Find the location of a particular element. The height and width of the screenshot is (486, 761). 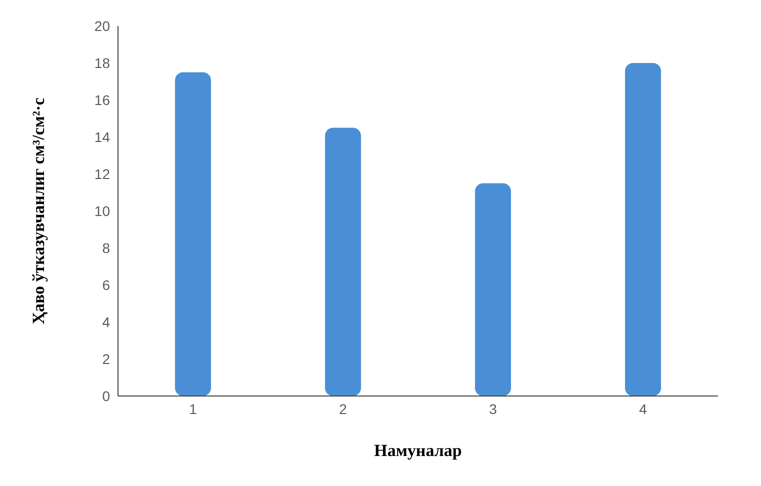

y-tick-label: 2 is located at coordinates (106, 358).